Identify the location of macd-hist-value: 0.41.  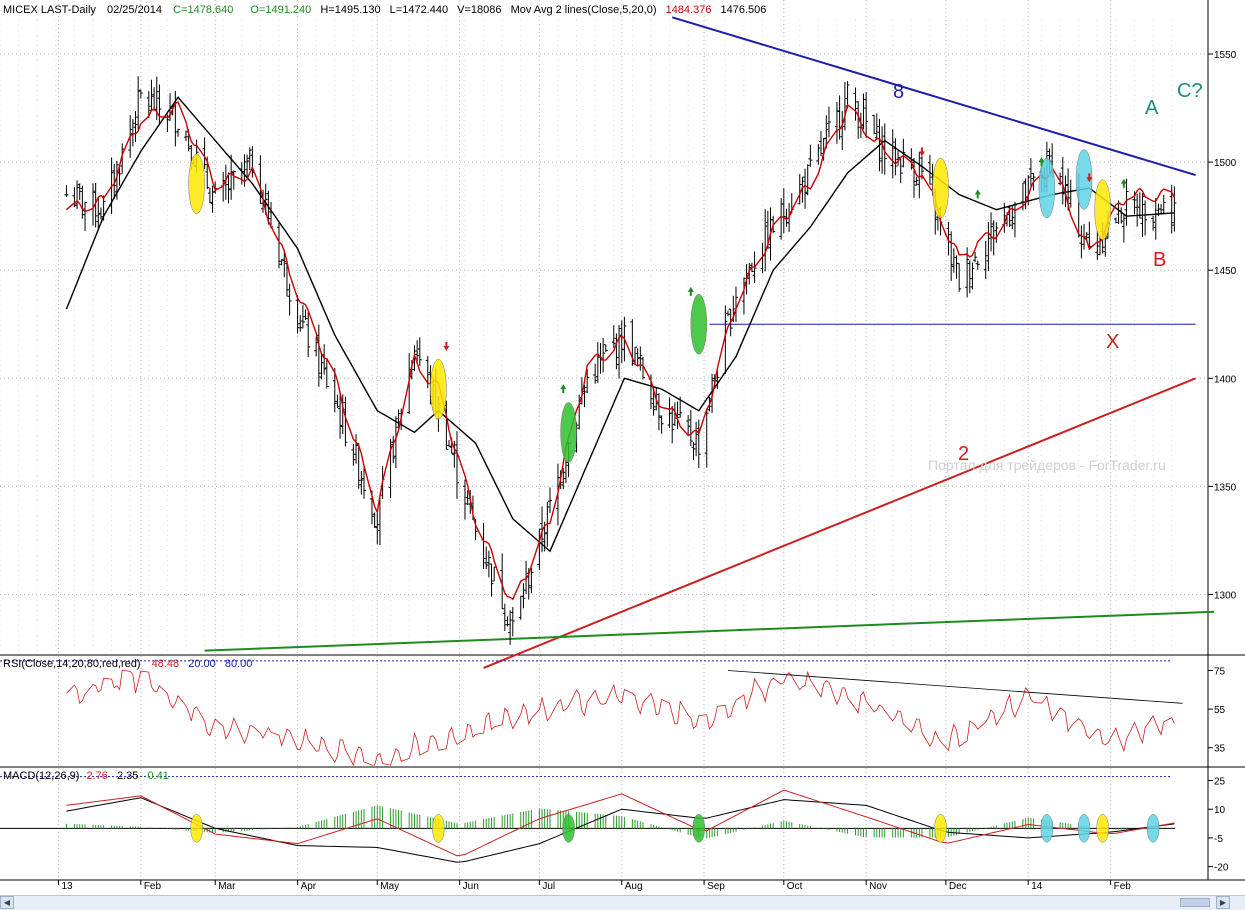
(157, 776).